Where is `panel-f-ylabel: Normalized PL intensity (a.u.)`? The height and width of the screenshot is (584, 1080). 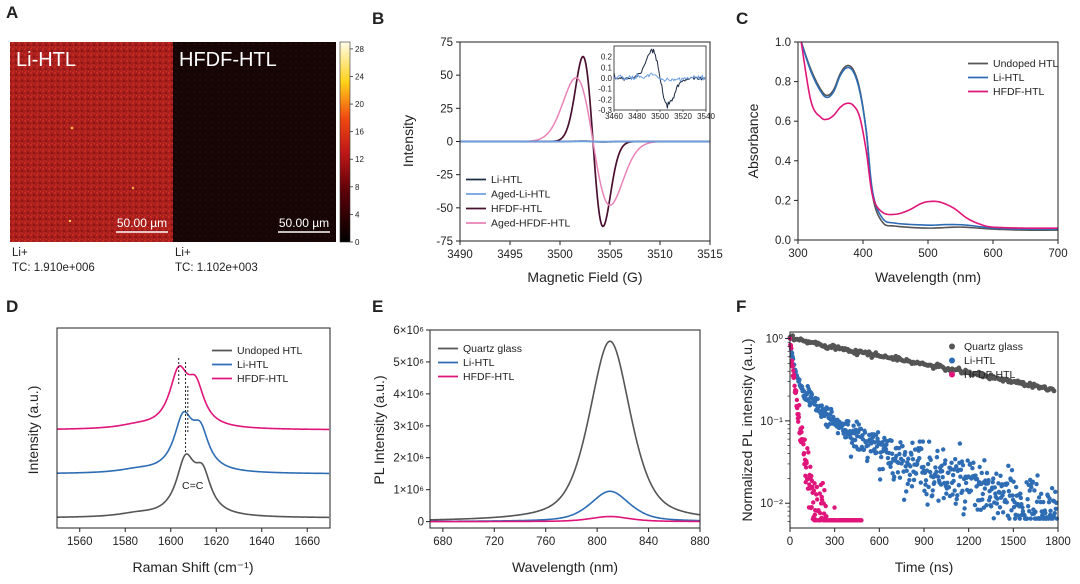
panel-f-ylabel: Normalized PL intensity (a.u.) is located at coordinates (747, 429).